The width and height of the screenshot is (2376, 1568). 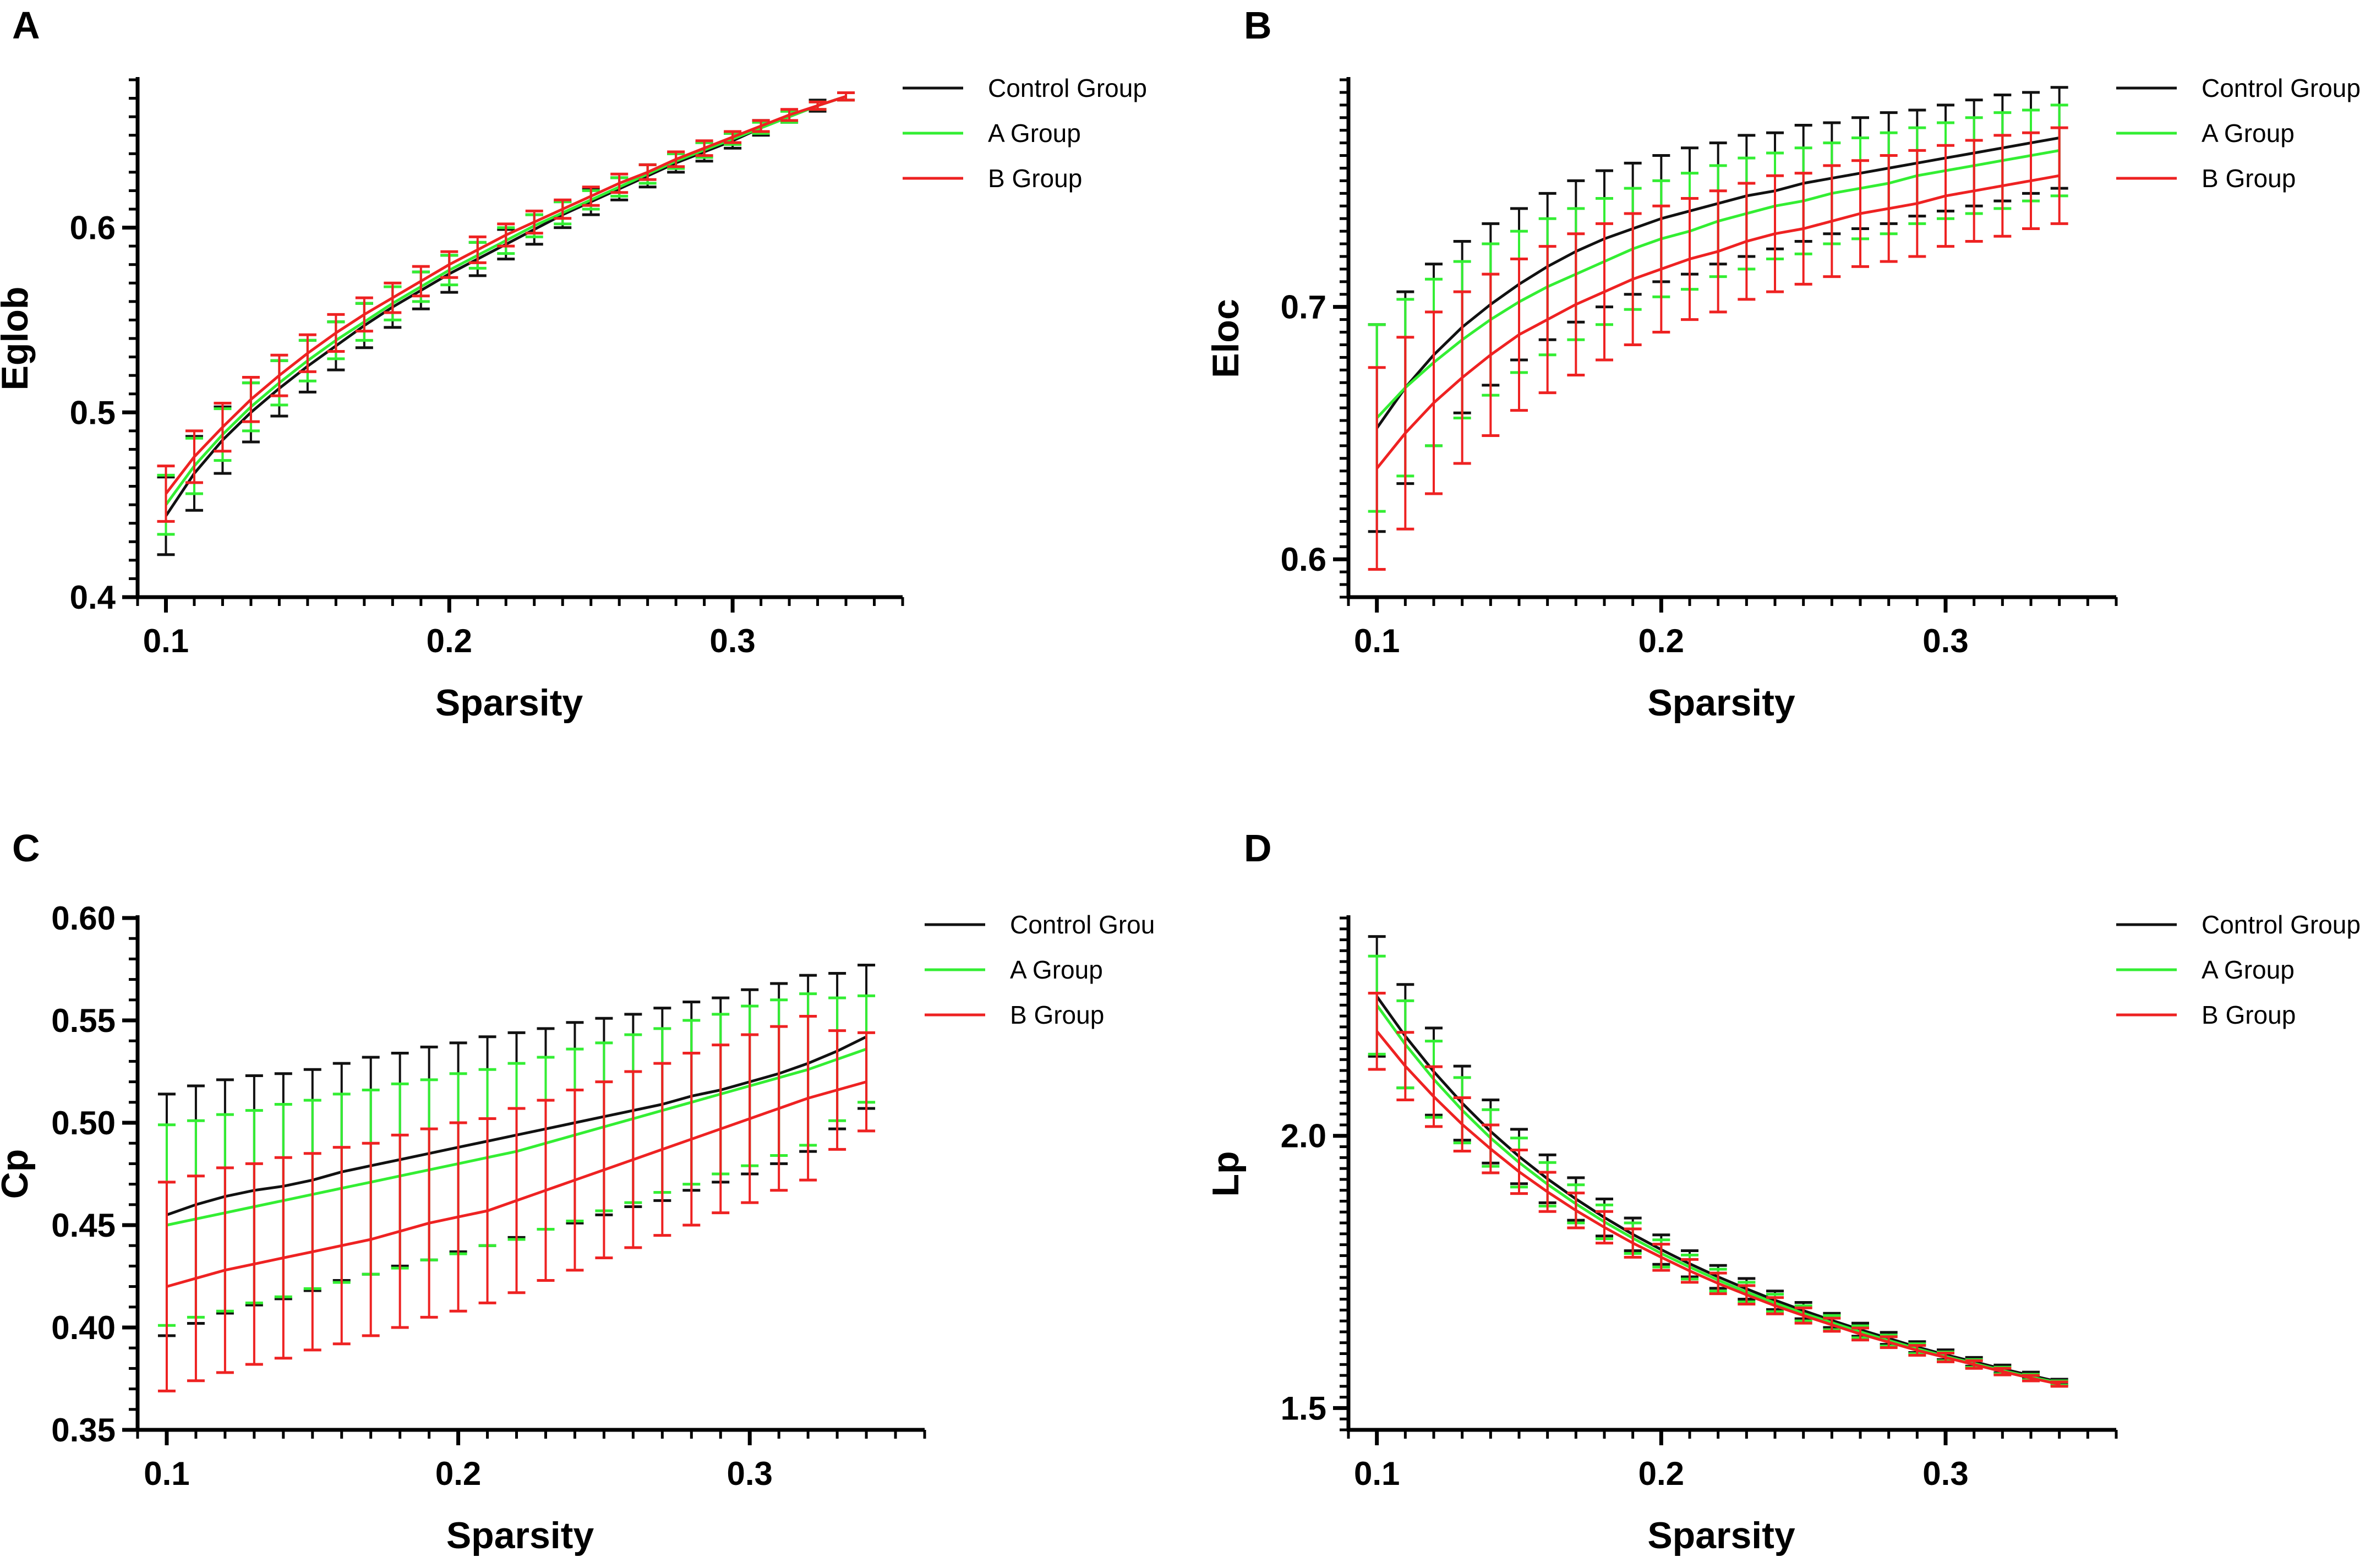 I want to click on y-tick-label: 0.4, so click(x=93, y=597).